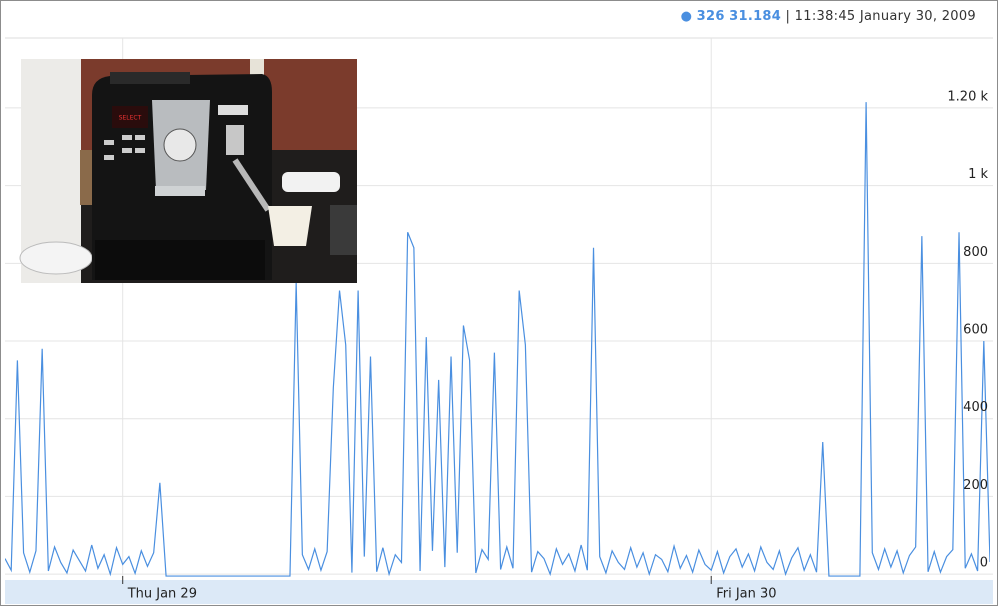 The height and width of the screenshot is (606, 998). Describe the element at coordinates (975, 485) in the screenshot. I see `y-tick-label: 200` at that location.